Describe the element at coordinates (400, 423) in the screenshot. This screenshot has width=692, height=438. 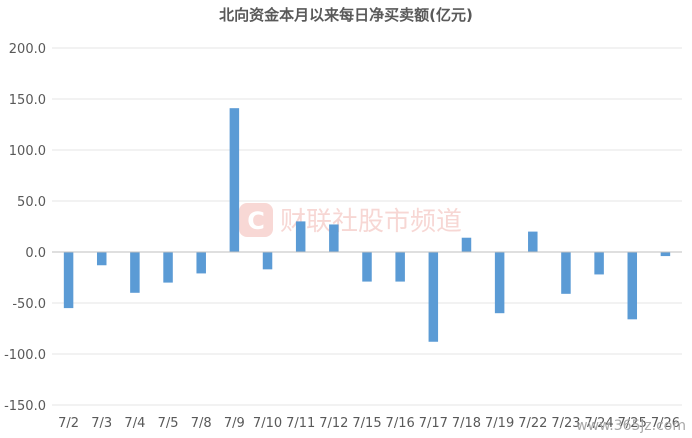
I see `x-tick-label: 7/16` at that location.